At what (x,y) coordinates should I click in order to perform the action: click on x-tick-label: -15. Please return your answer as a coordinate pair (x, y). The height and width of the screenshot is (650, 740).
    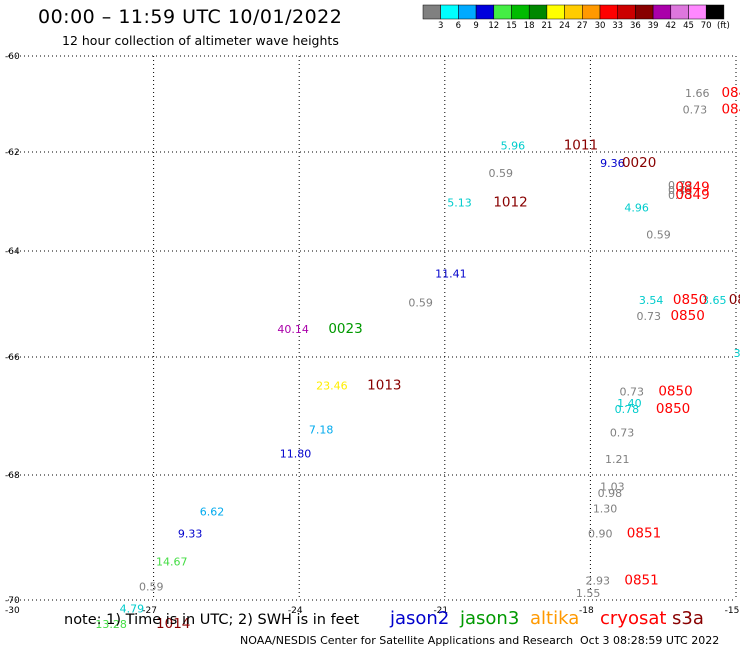
    Looking at the image, I should click on (732, 611).